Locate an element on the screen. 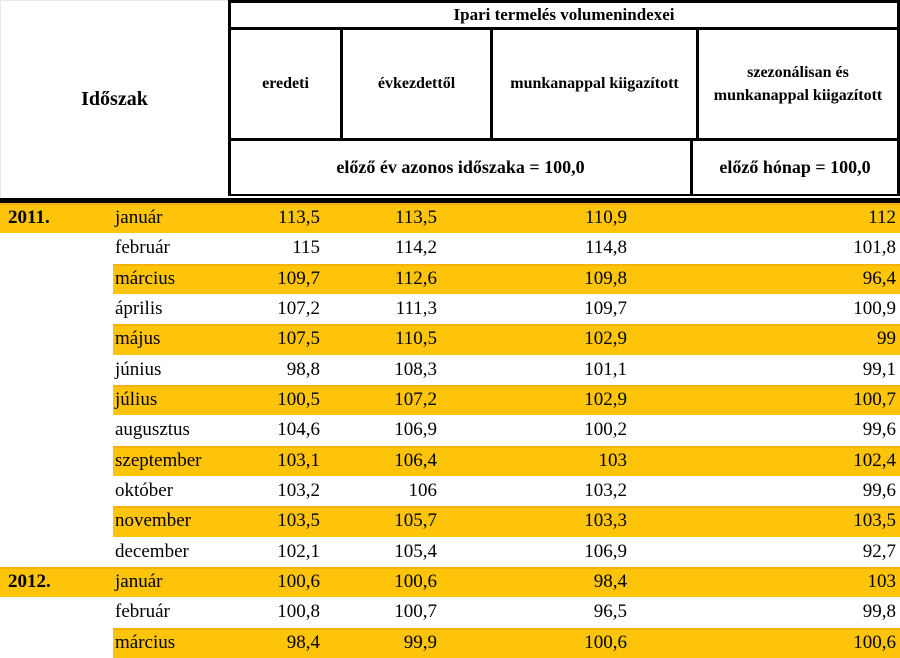 This screenshot has width=900, height=658. value-cell: 100,9 is located at coordinates (874, 309).